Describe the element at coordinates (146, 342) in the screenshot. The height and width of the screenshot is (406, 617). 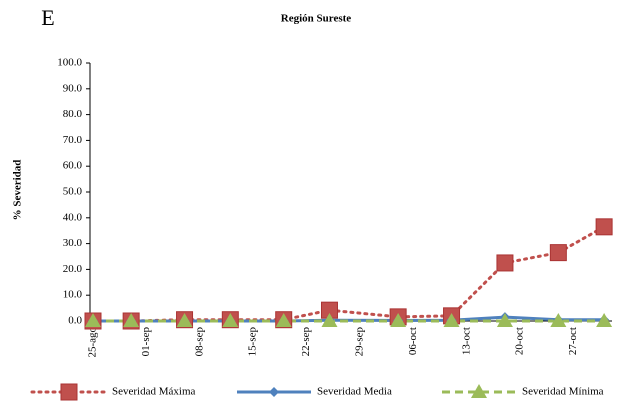
I see `x-tick-label: 01-sep` at that location.